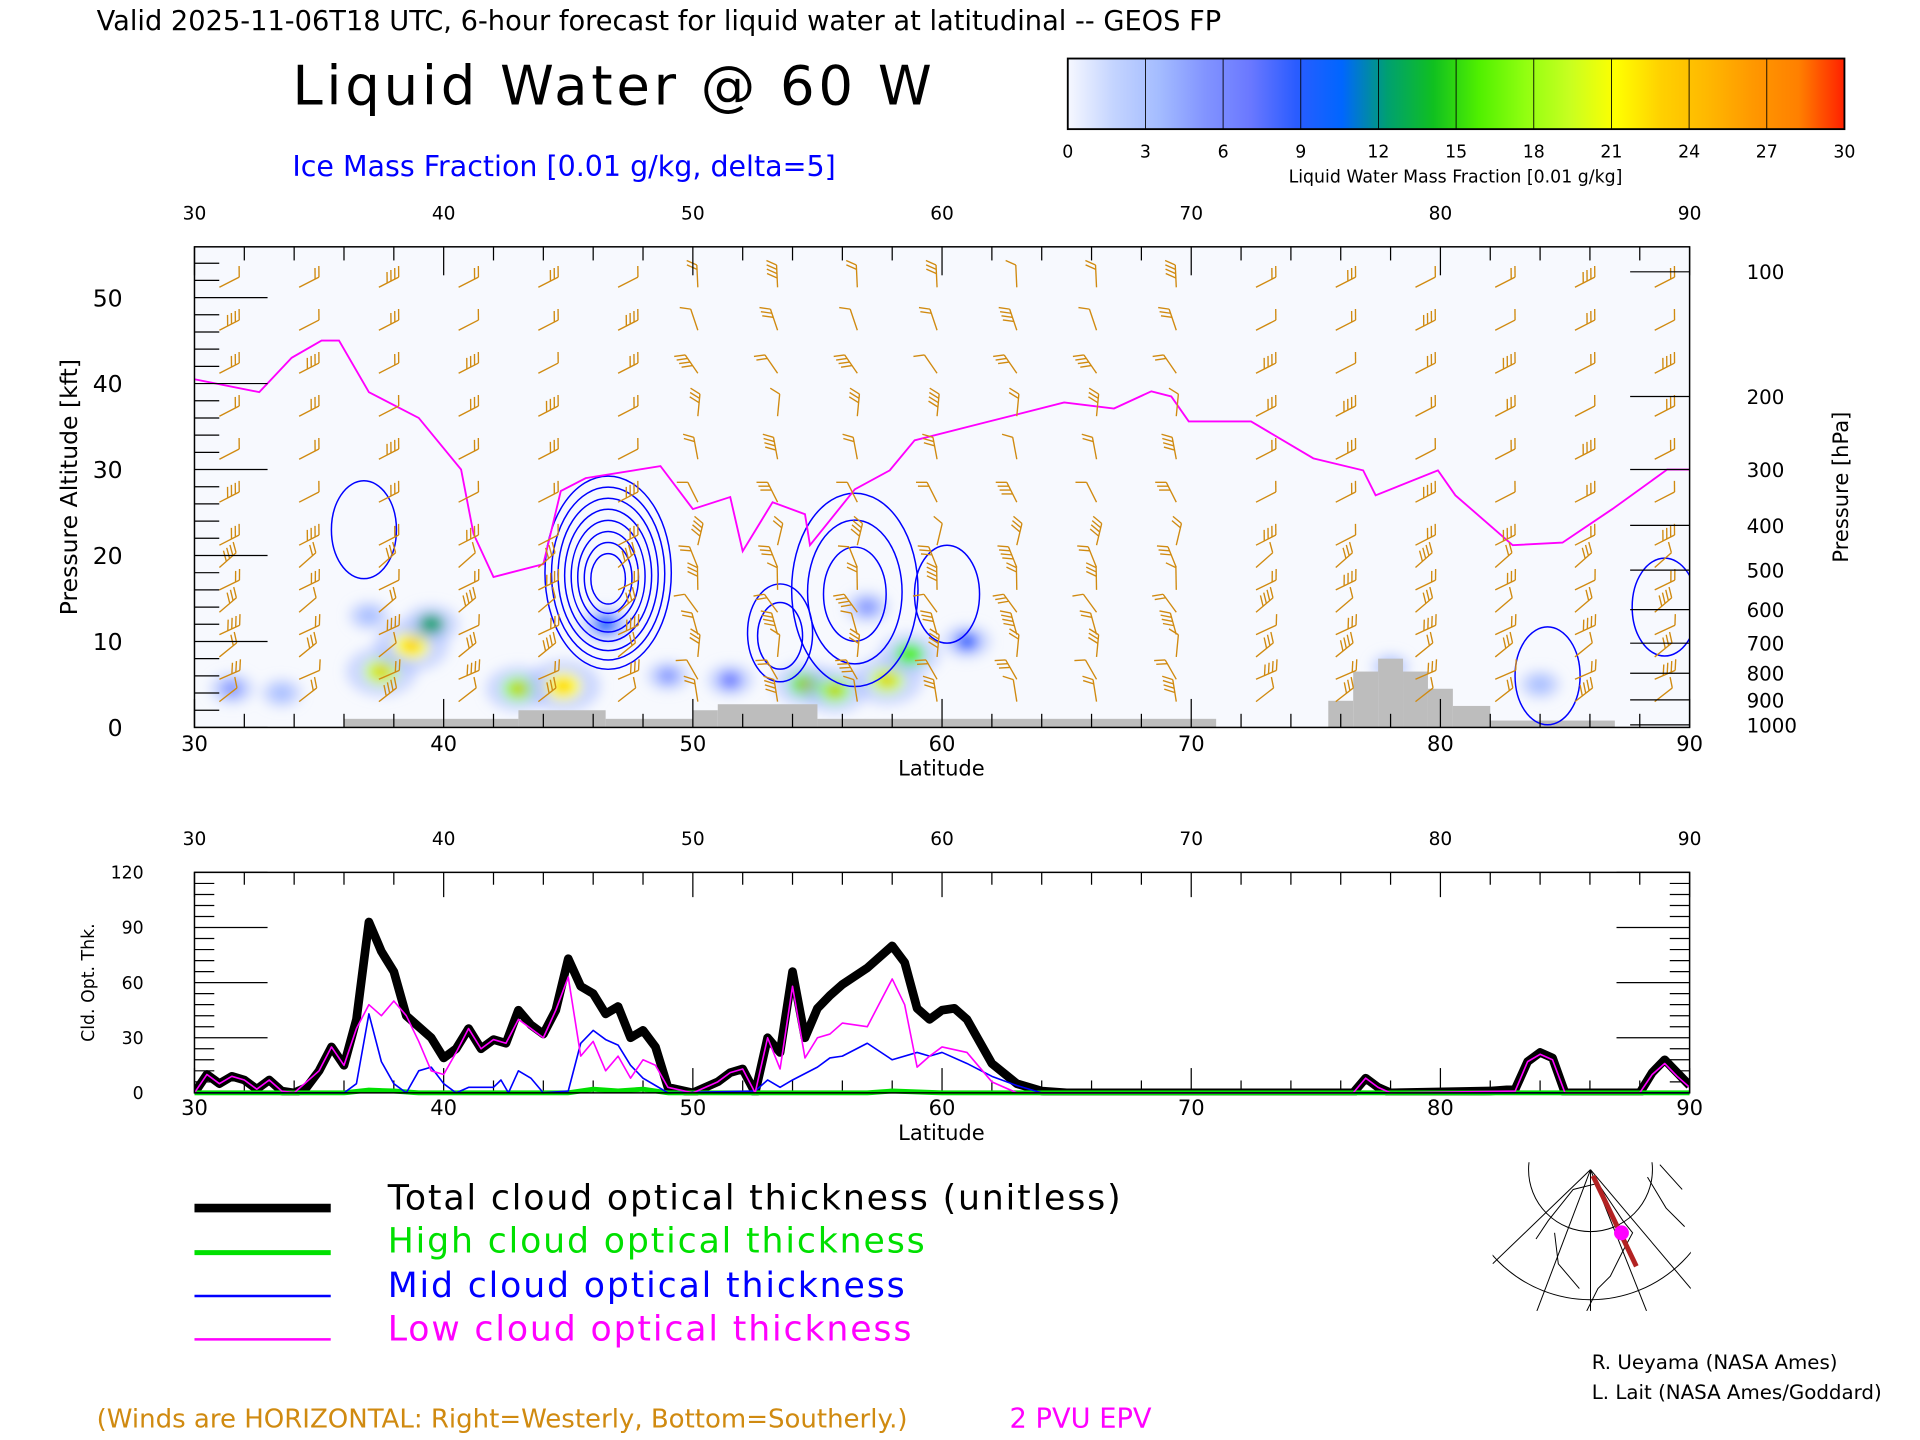 The width and height of the screenshot is (1920, 1440). I want to click on colorbar-tick-label: 12, so click(1378, 153).